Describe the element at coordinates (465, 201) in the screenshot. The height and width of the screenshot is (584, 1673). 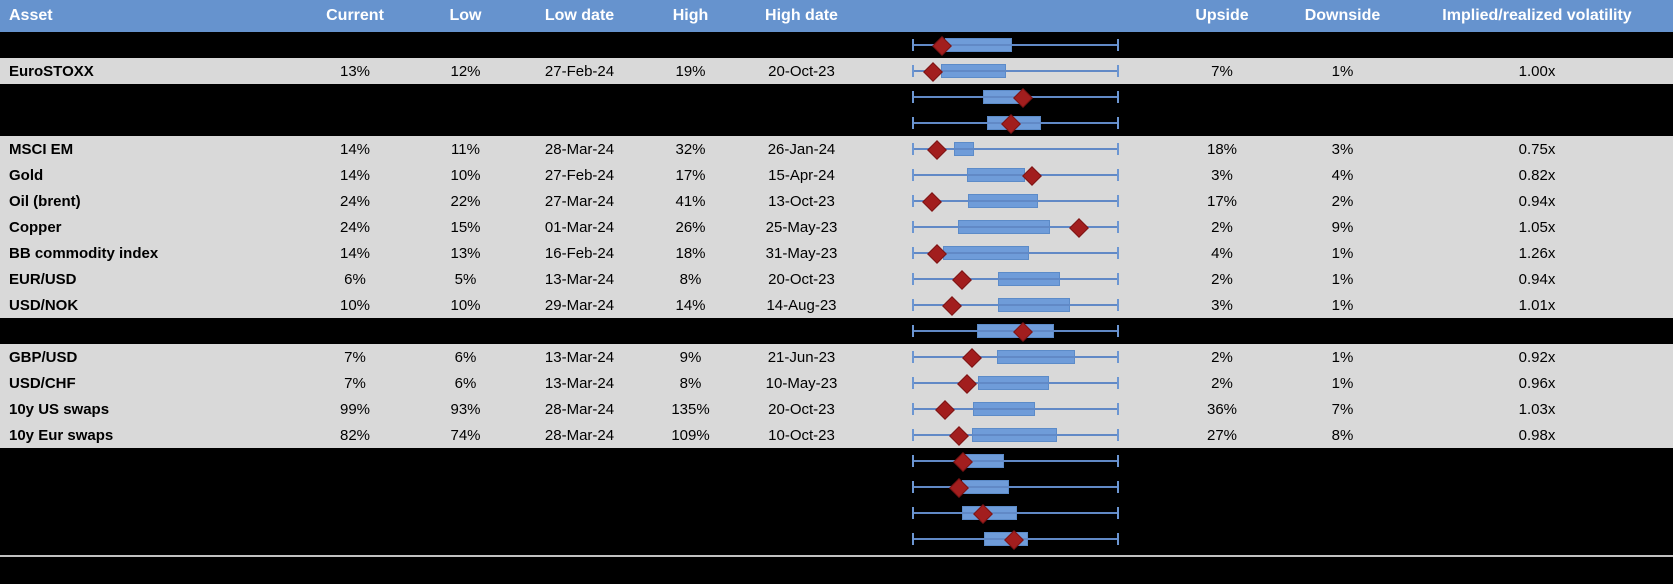
I see `low-cell: 22%` at that location.